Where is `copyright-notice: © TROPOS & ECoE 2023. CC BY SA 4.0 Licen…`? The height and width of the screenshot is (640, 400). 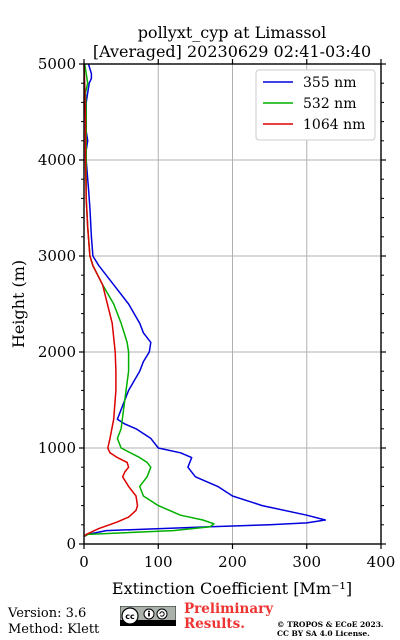 copyright-notice: © TROPOS & ECoE 2023. CC BY SA 4.0 Licen… is located at coordinates (330, 629).